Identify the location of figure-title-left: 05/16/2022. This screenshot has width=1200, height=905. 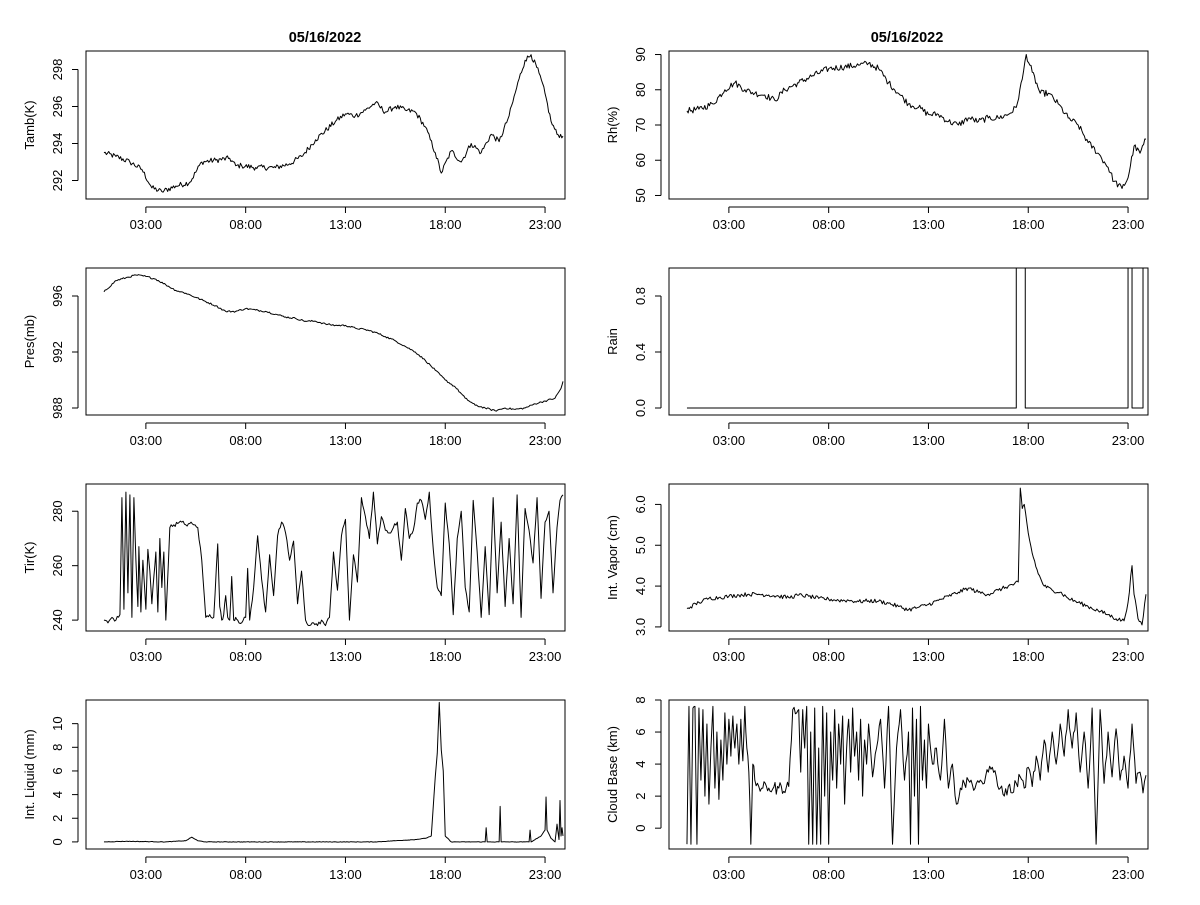
(325, 38).